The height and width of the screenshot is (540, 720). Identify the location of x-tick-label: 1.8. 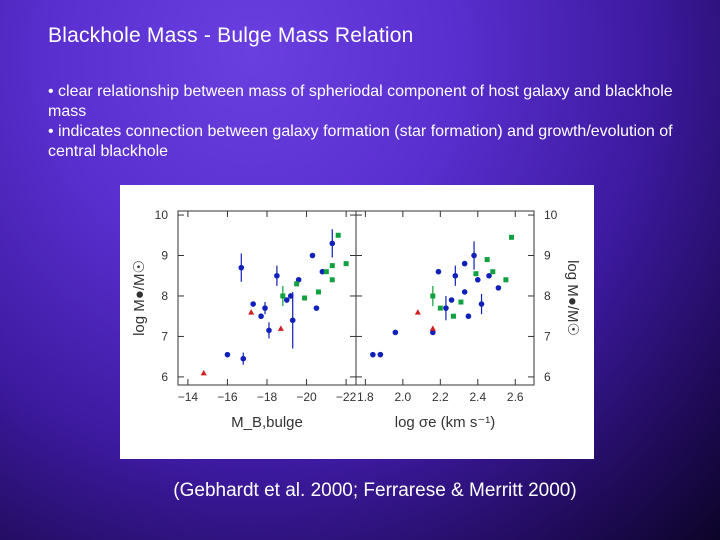
(365, 397).